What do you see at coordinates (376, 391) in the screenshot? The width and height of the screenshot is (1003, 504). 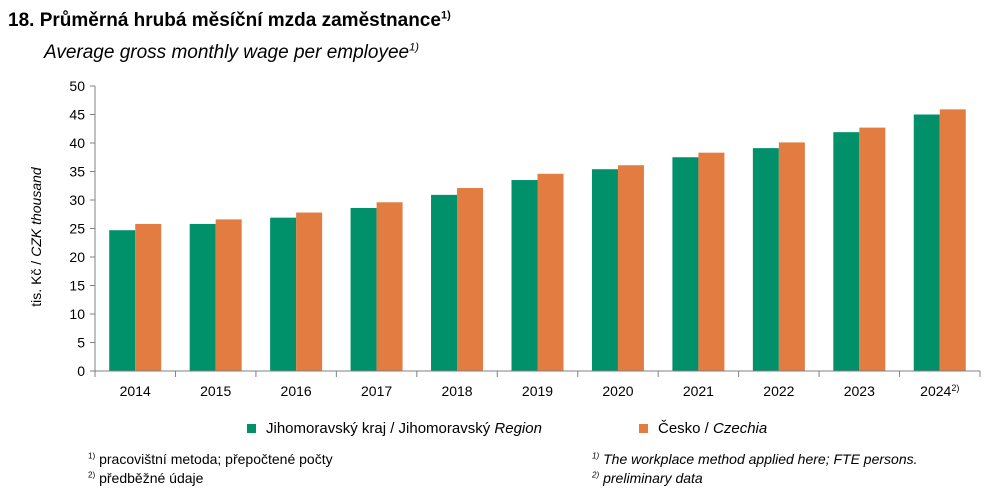 I see `x-tick-label: 2017` at bounding box center [376, 391].